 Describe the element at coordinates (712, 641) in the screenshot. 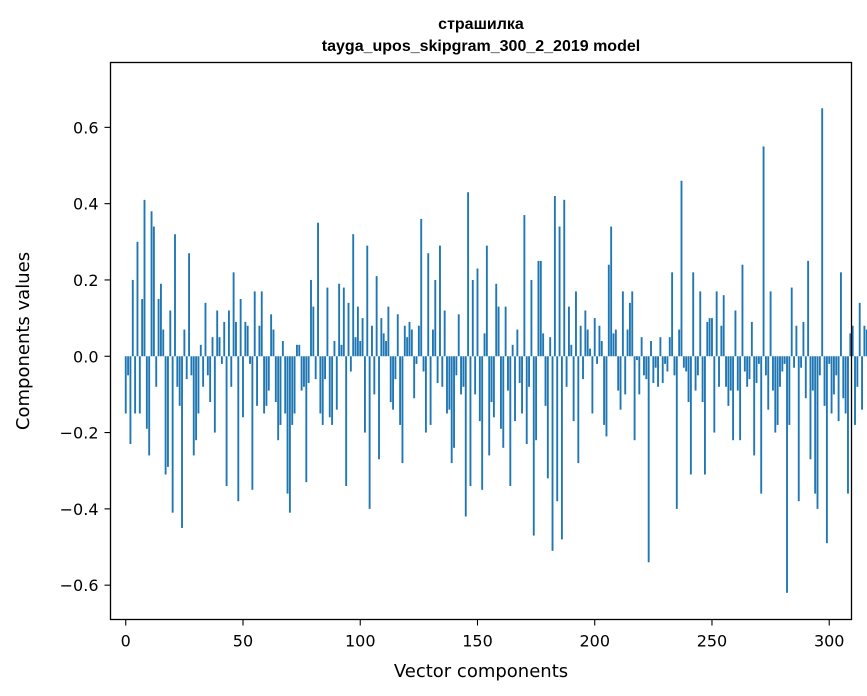

I see `x-tick-label: 250` at that location.